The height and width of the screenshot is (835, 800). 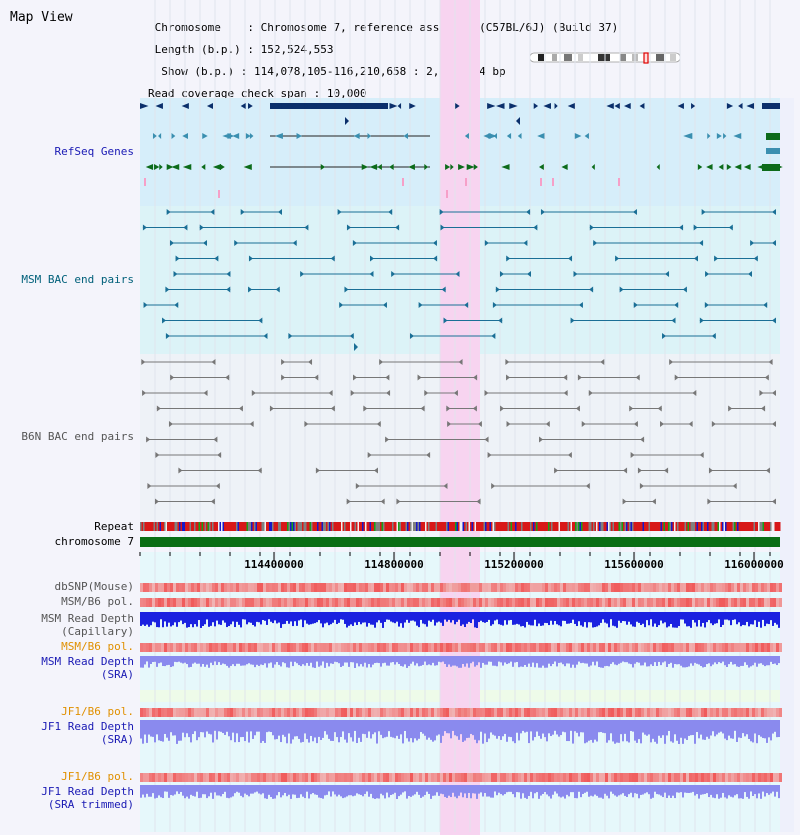 I want to click on msm-b6-pol-label: MSM/B6 pol., so click(x=97, y=601).